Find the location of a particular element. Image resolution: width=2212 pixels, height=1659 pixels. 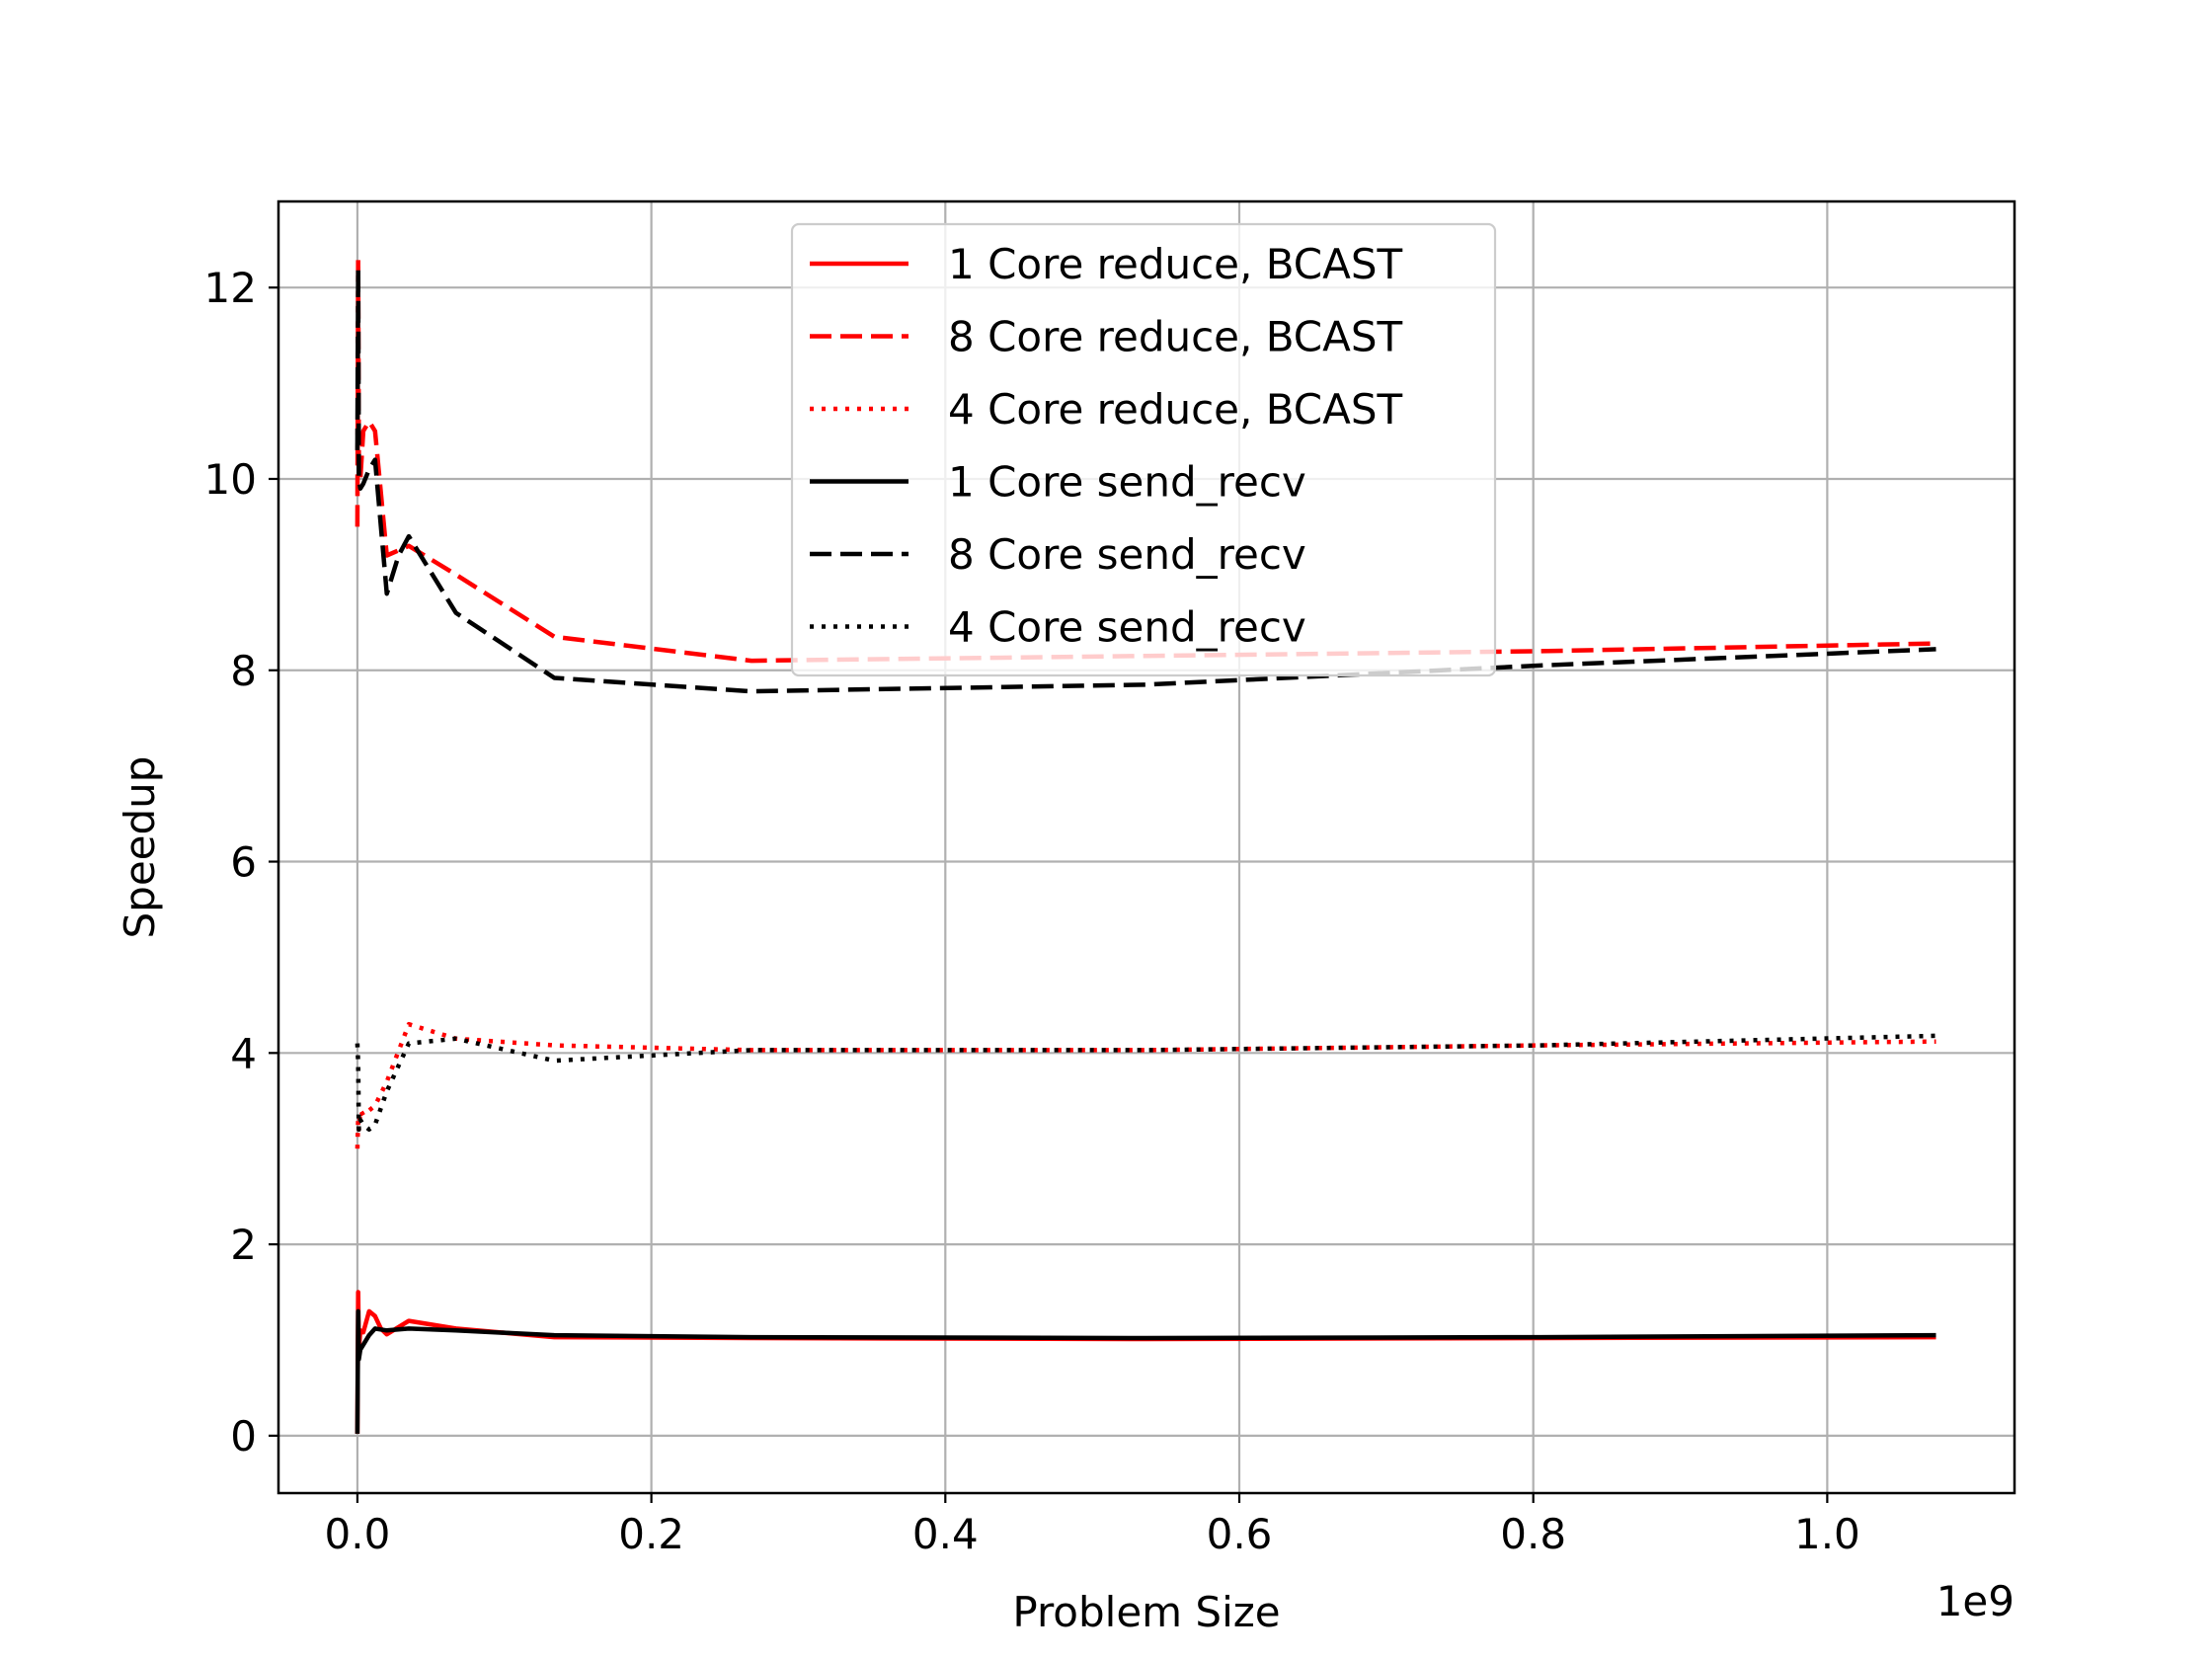

legend-label: 1 Core send_recv is located at coordinates (1127, 483).